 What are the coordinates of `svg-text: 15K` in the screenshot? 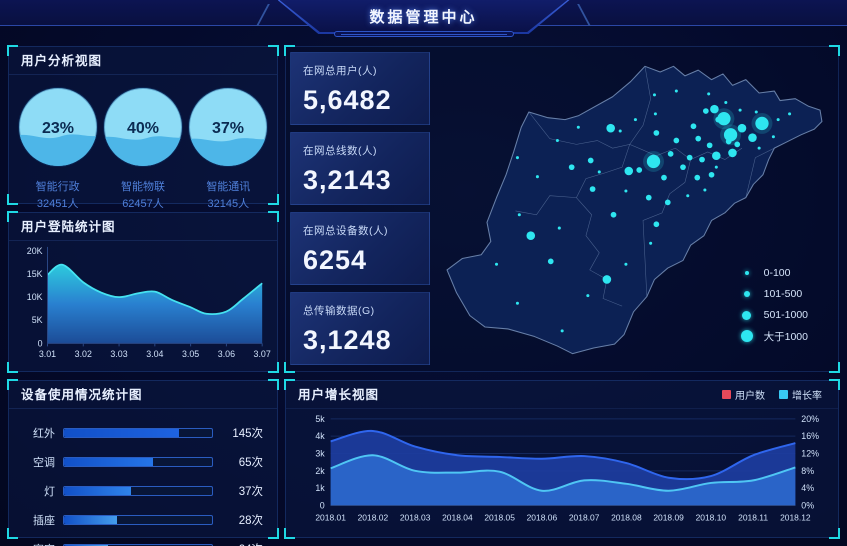 It's located at (35, 274).